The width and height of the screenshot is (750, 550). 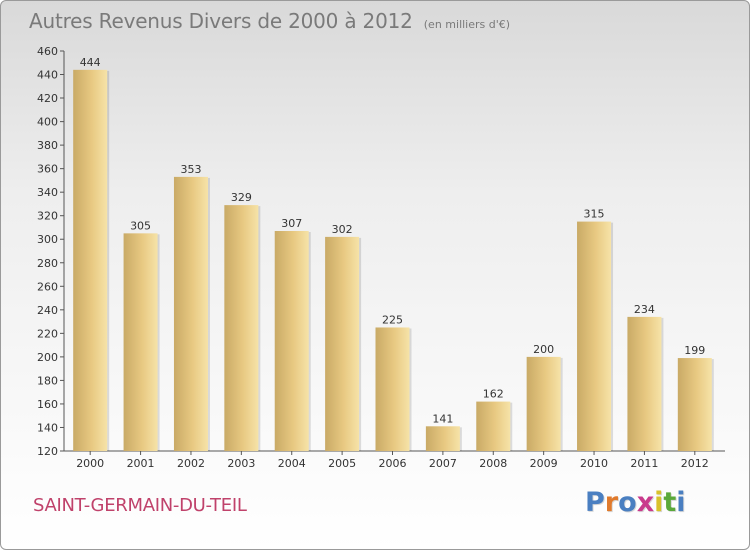 I want to click on proxiti-logo: Proxiti, so click(x=635, y=502).